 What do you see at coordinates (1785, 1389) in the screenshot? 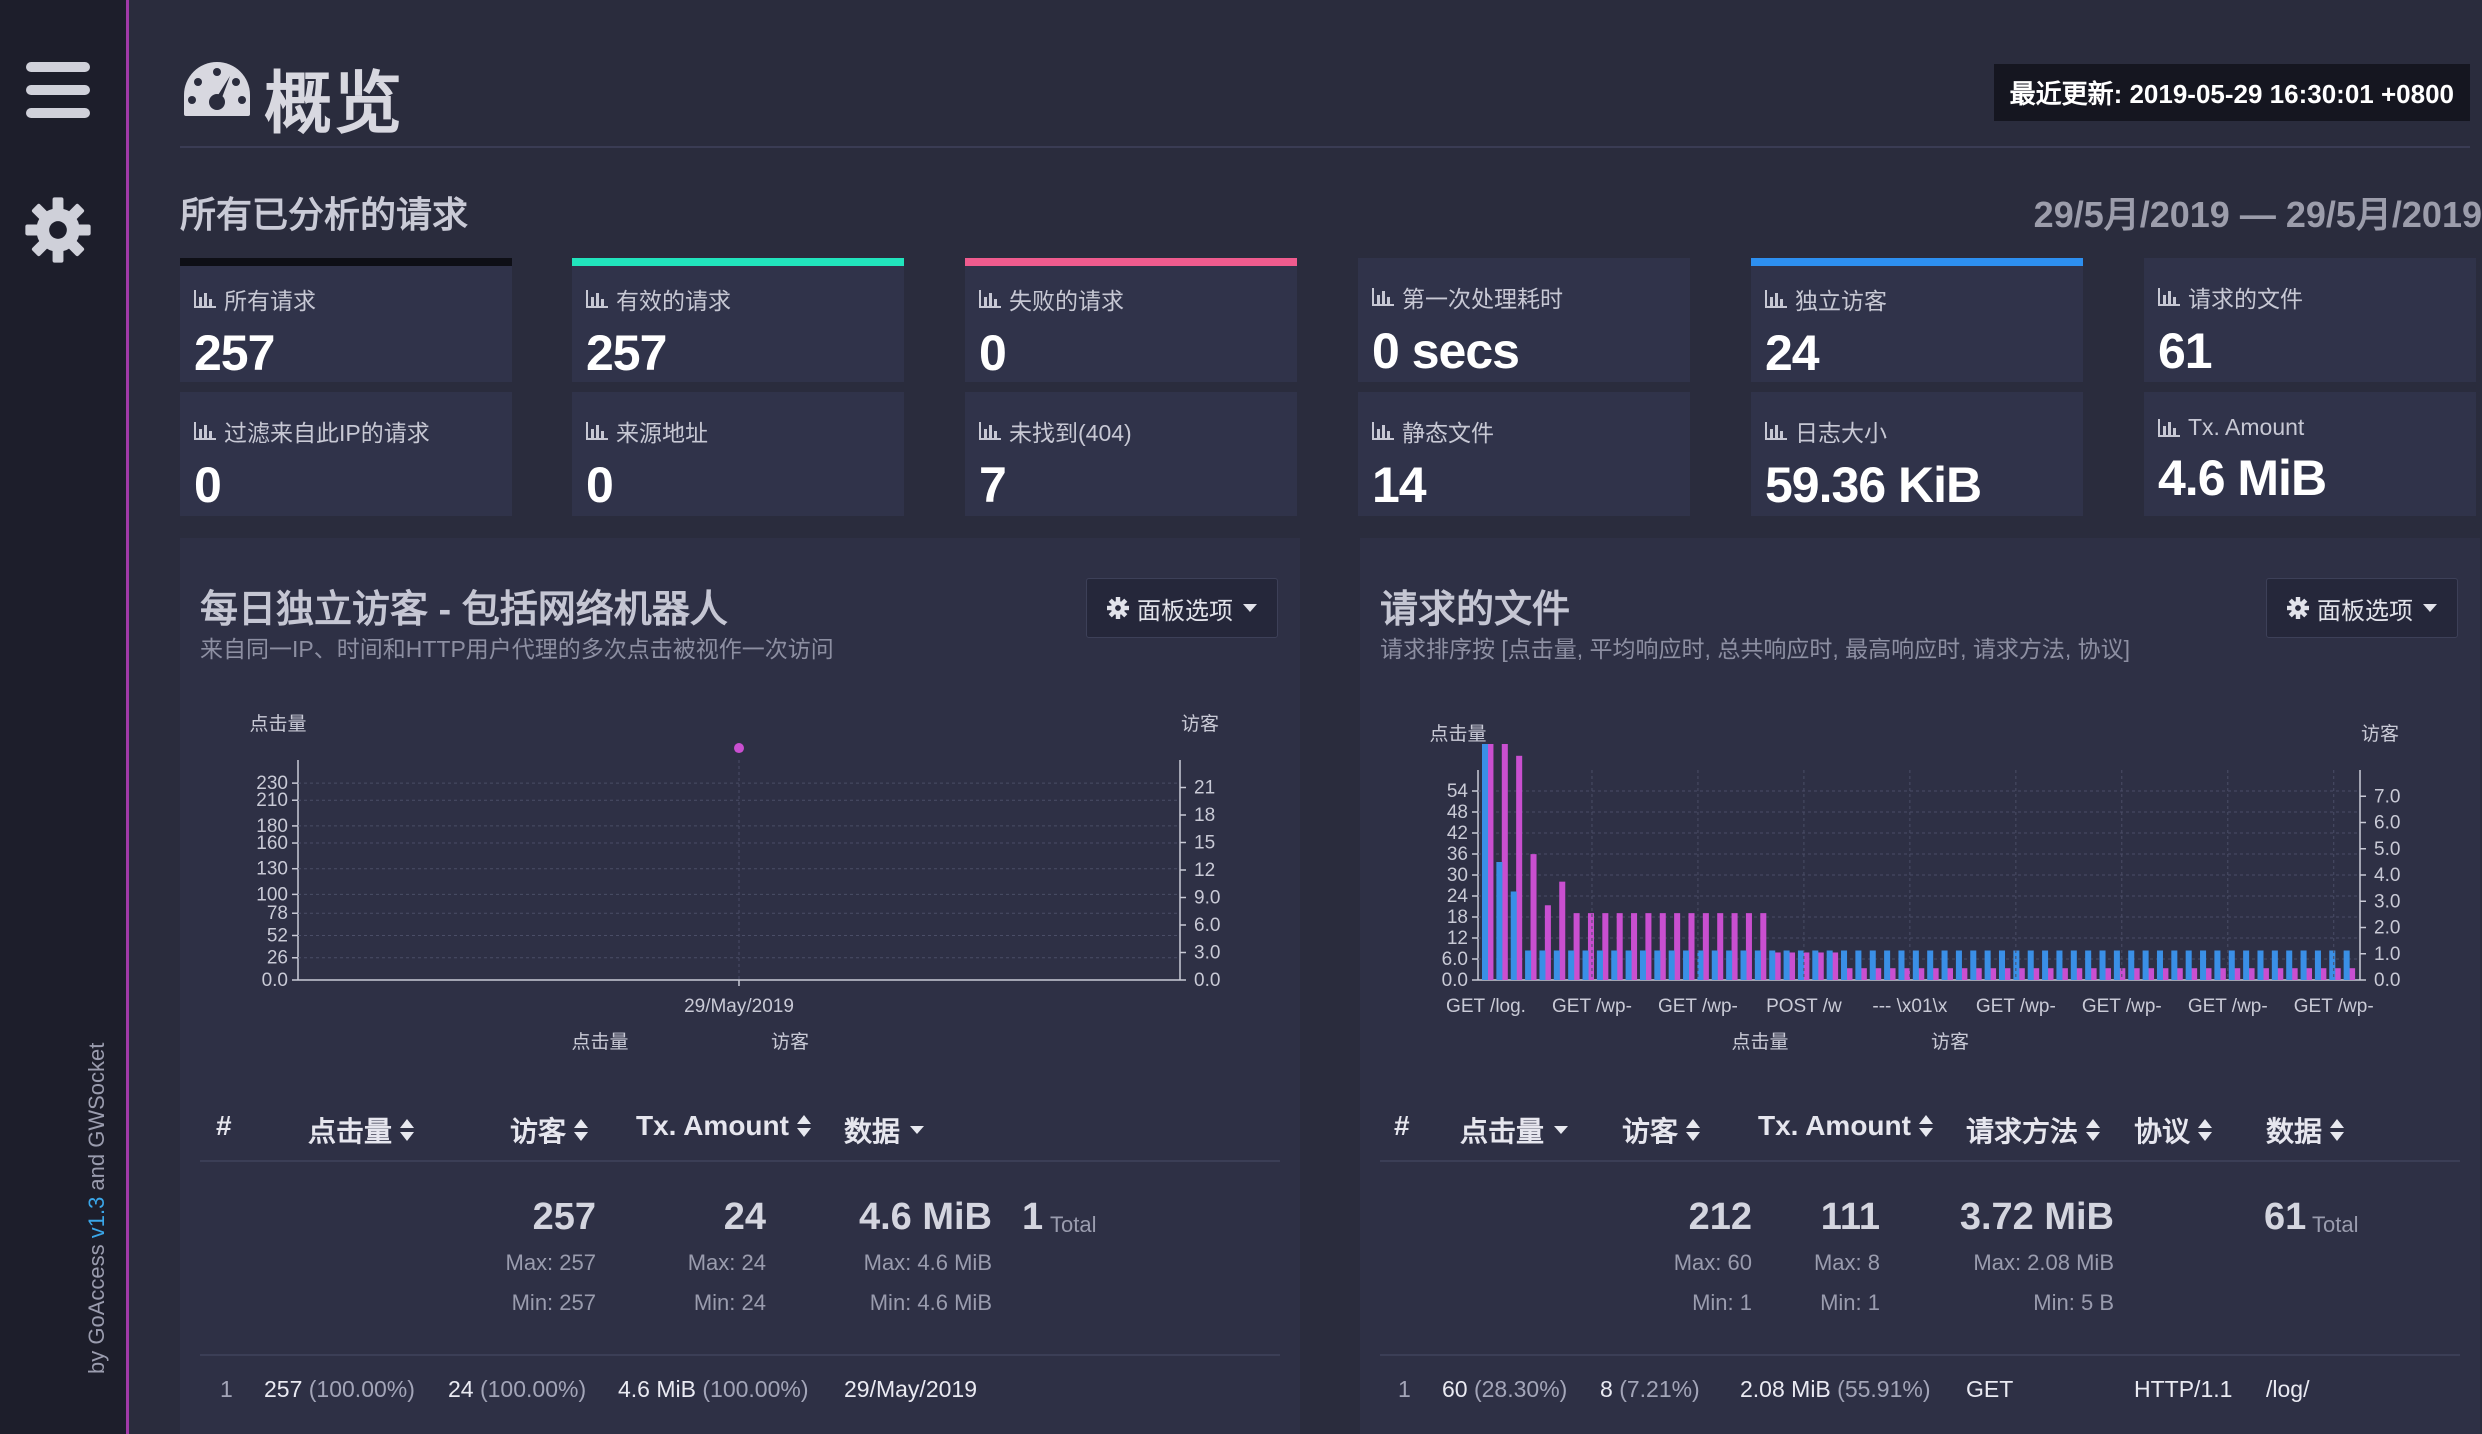
I see `row-tx-value: 2.08 MiB` at bounding box center [1785, 1389].